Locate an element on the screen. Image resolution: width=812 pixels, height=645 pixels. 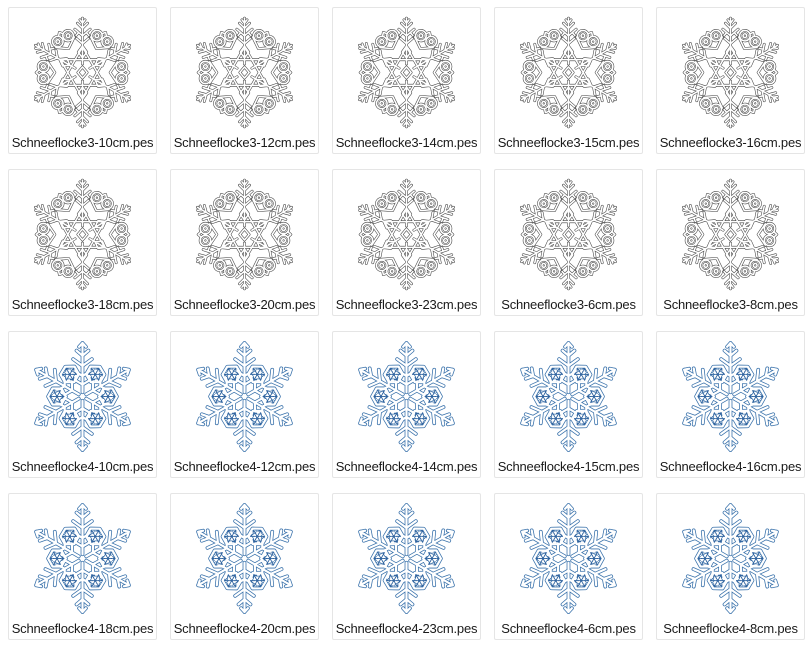
file-tile: Schneeflocke3-10cm.pes is located at coordinates (82, 80).